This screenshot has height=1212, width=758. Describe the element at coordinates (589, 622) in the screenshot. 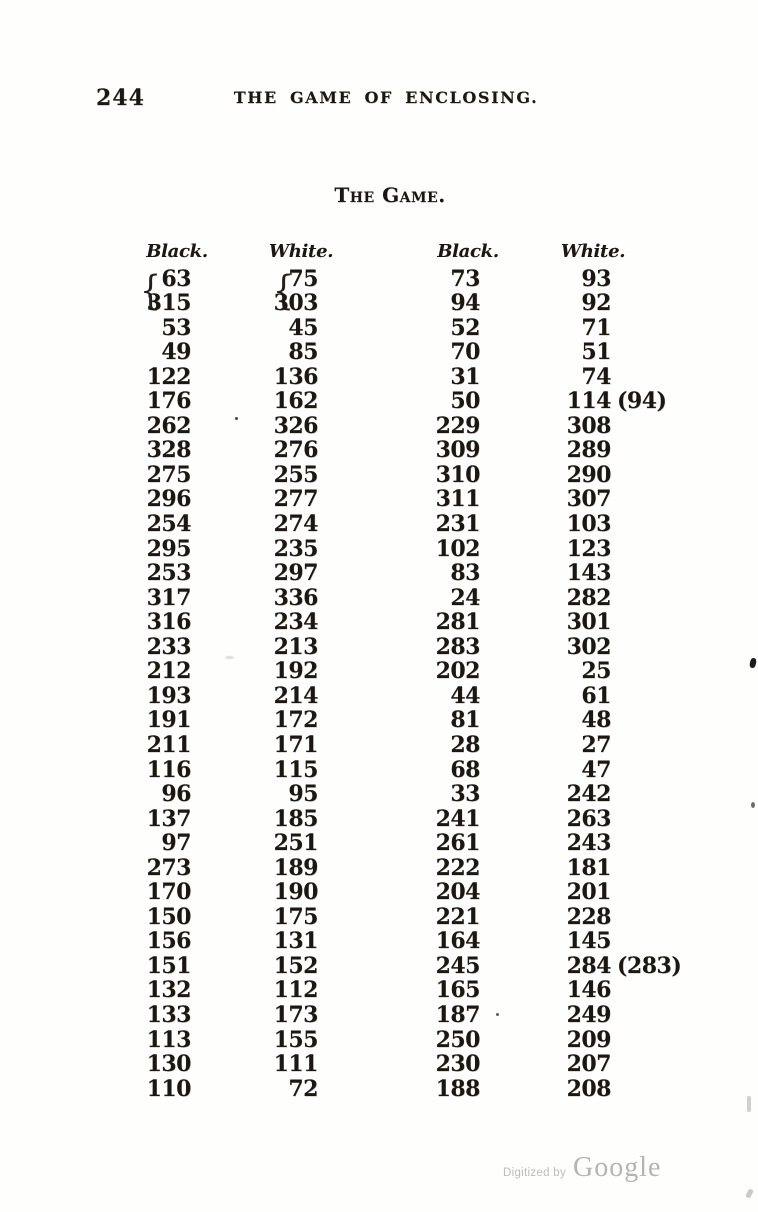

I see `move-number: 301` at that location.